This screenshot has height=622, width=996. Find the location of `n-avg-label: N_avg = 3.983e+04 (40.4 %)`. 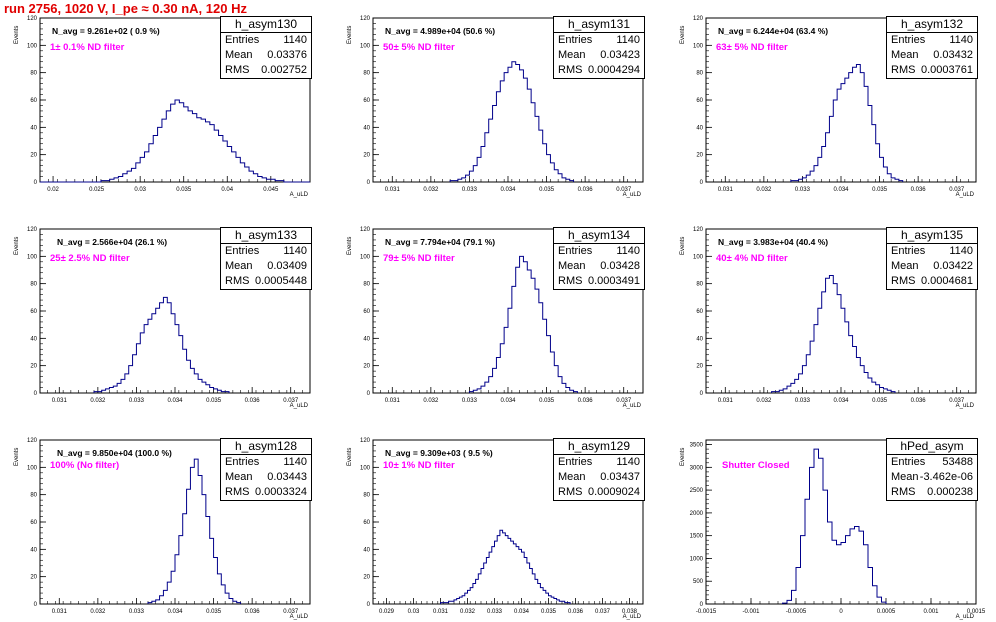

n-avg-label: N_avg = 3.983e+04 (40.4 %) is located at coordinates (773, 242).